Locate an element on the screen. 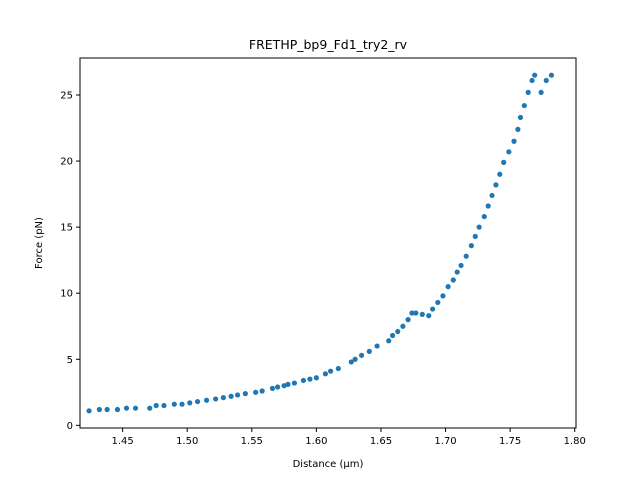  x-tick-label: 1.60 is located at coordinates (316, 441).